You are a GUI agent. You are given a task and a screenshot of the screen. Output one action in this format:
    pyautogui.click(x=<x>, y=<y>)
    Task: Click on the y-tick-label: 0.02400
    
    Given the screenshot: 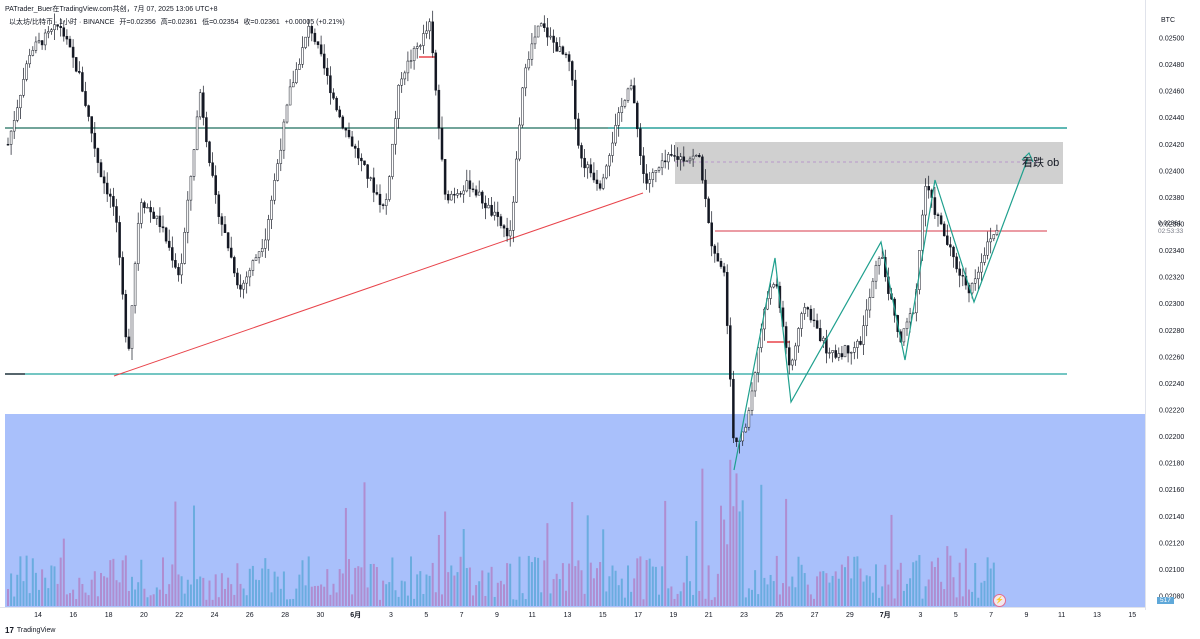 What is the action you would take?
    pyautogui.click(x=1171, y=171)
    